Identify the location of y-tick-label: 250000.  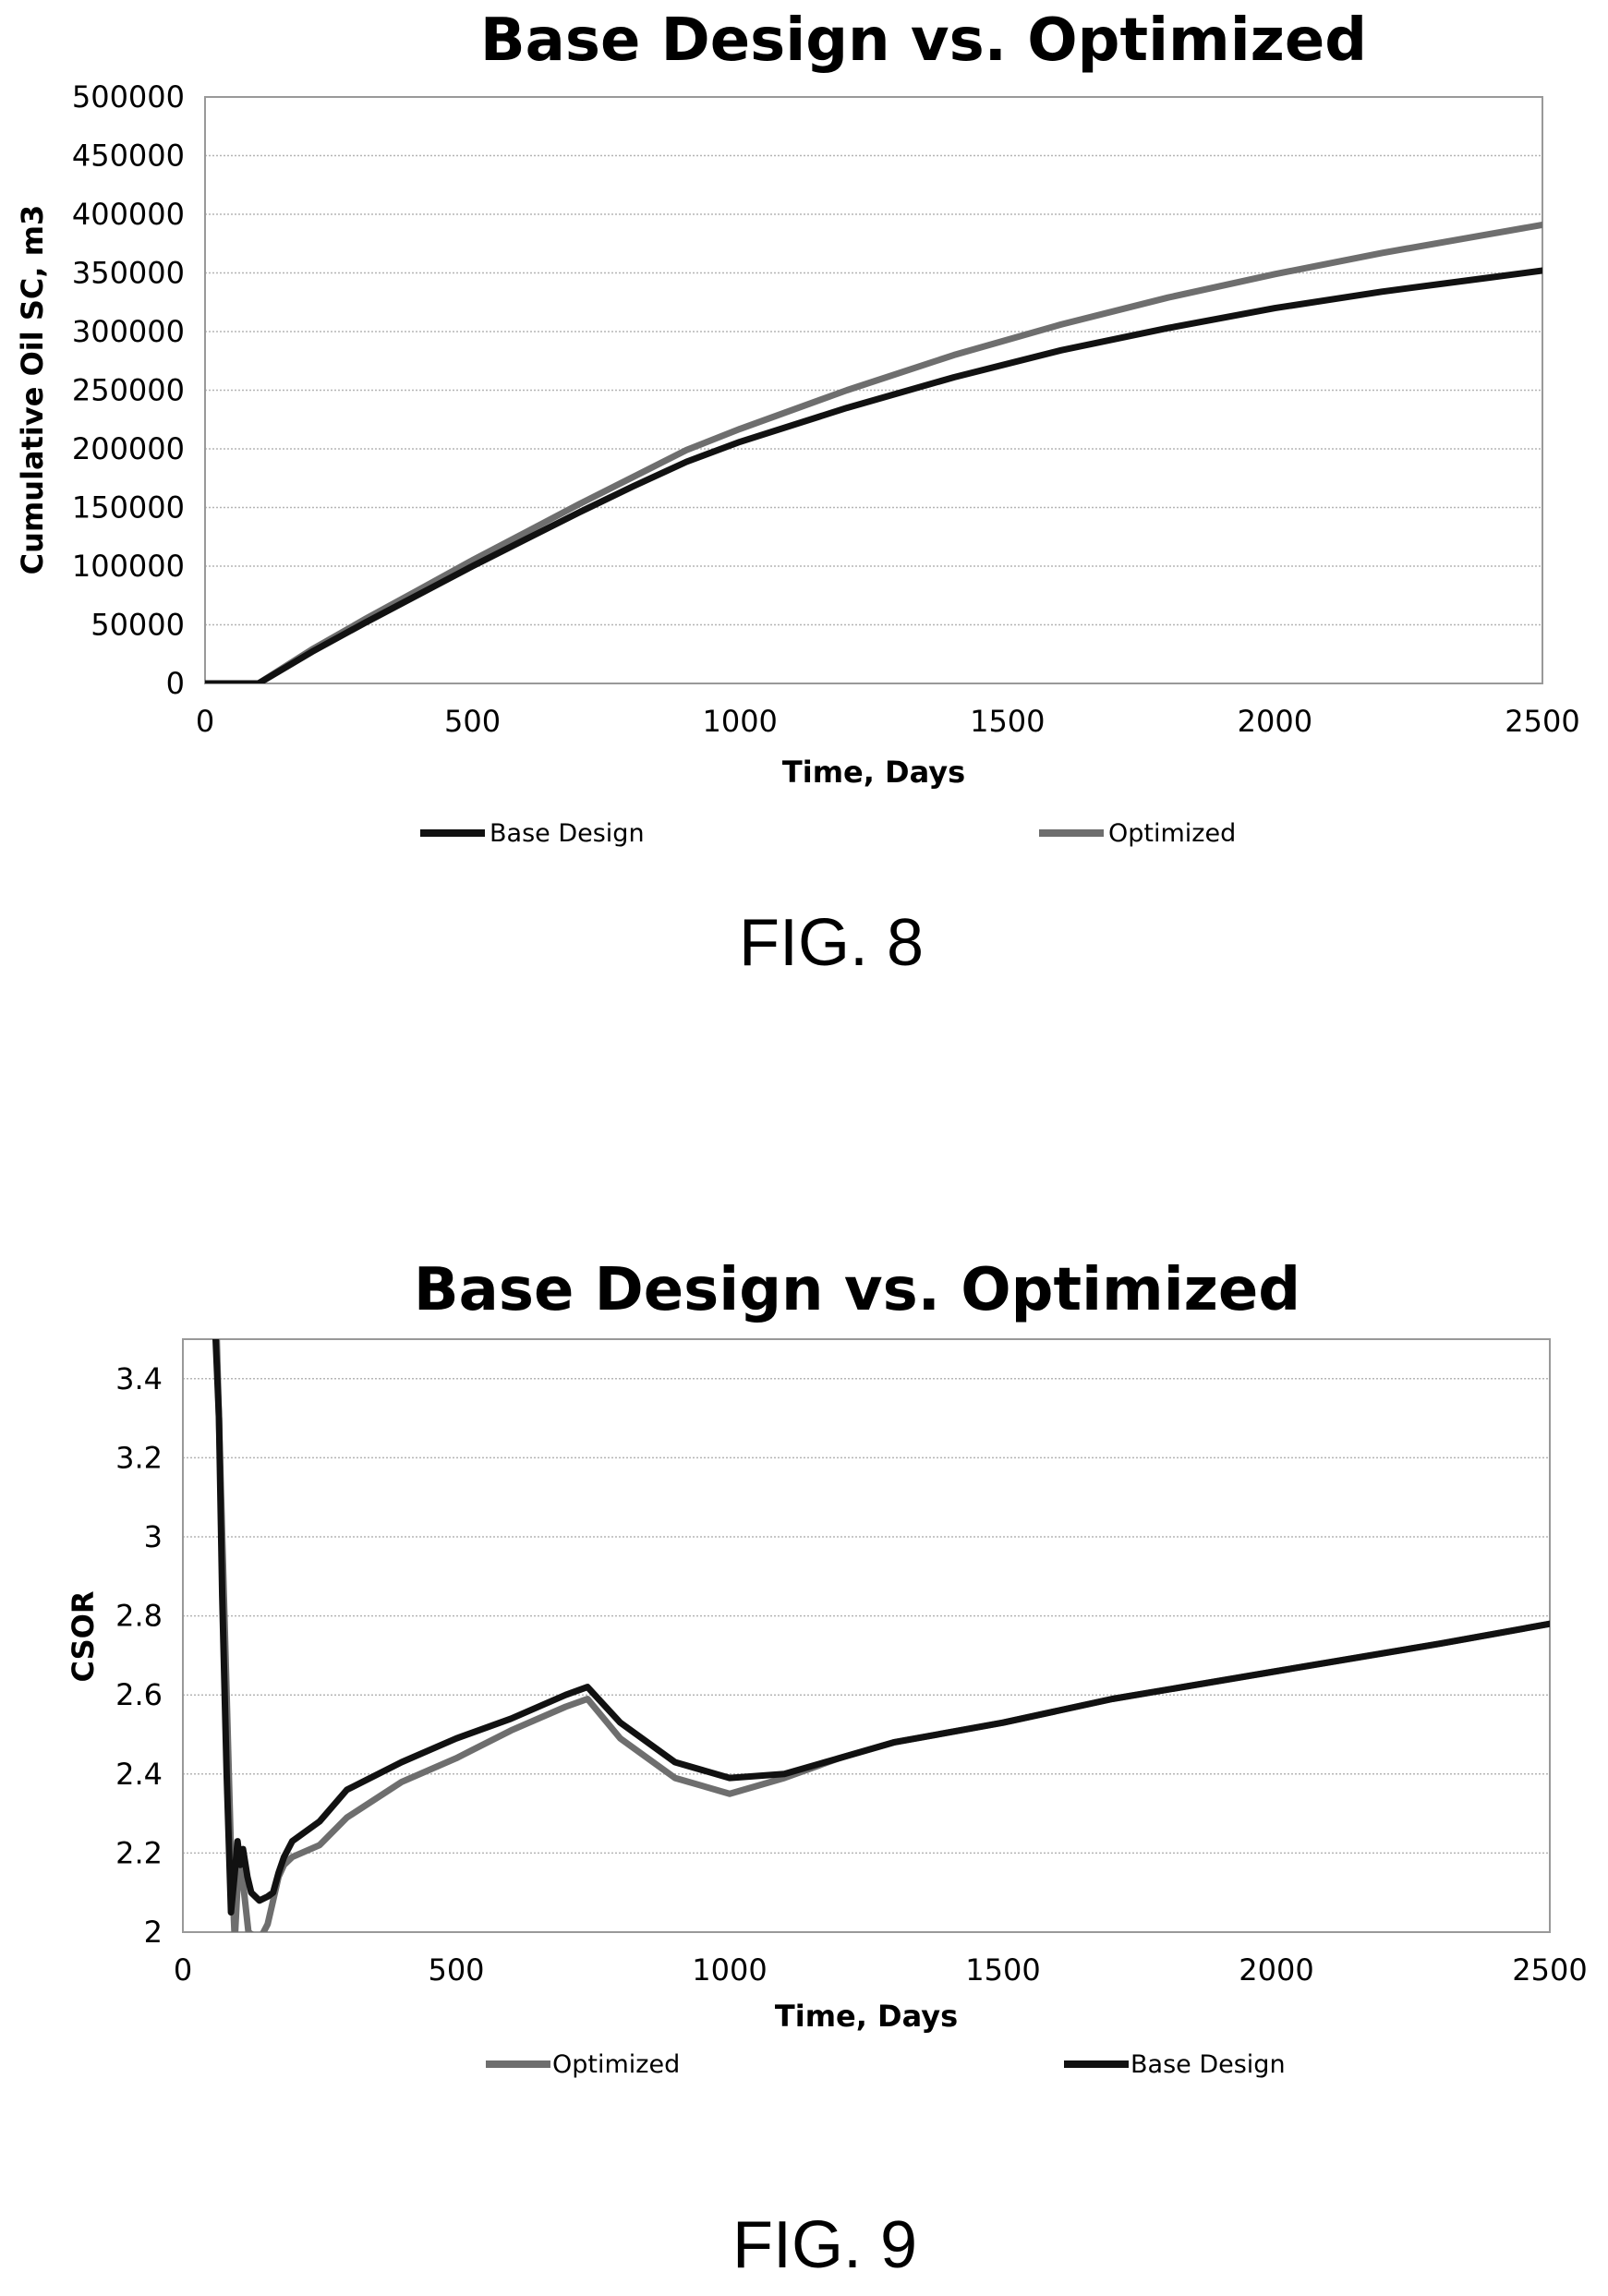
(128, 390).